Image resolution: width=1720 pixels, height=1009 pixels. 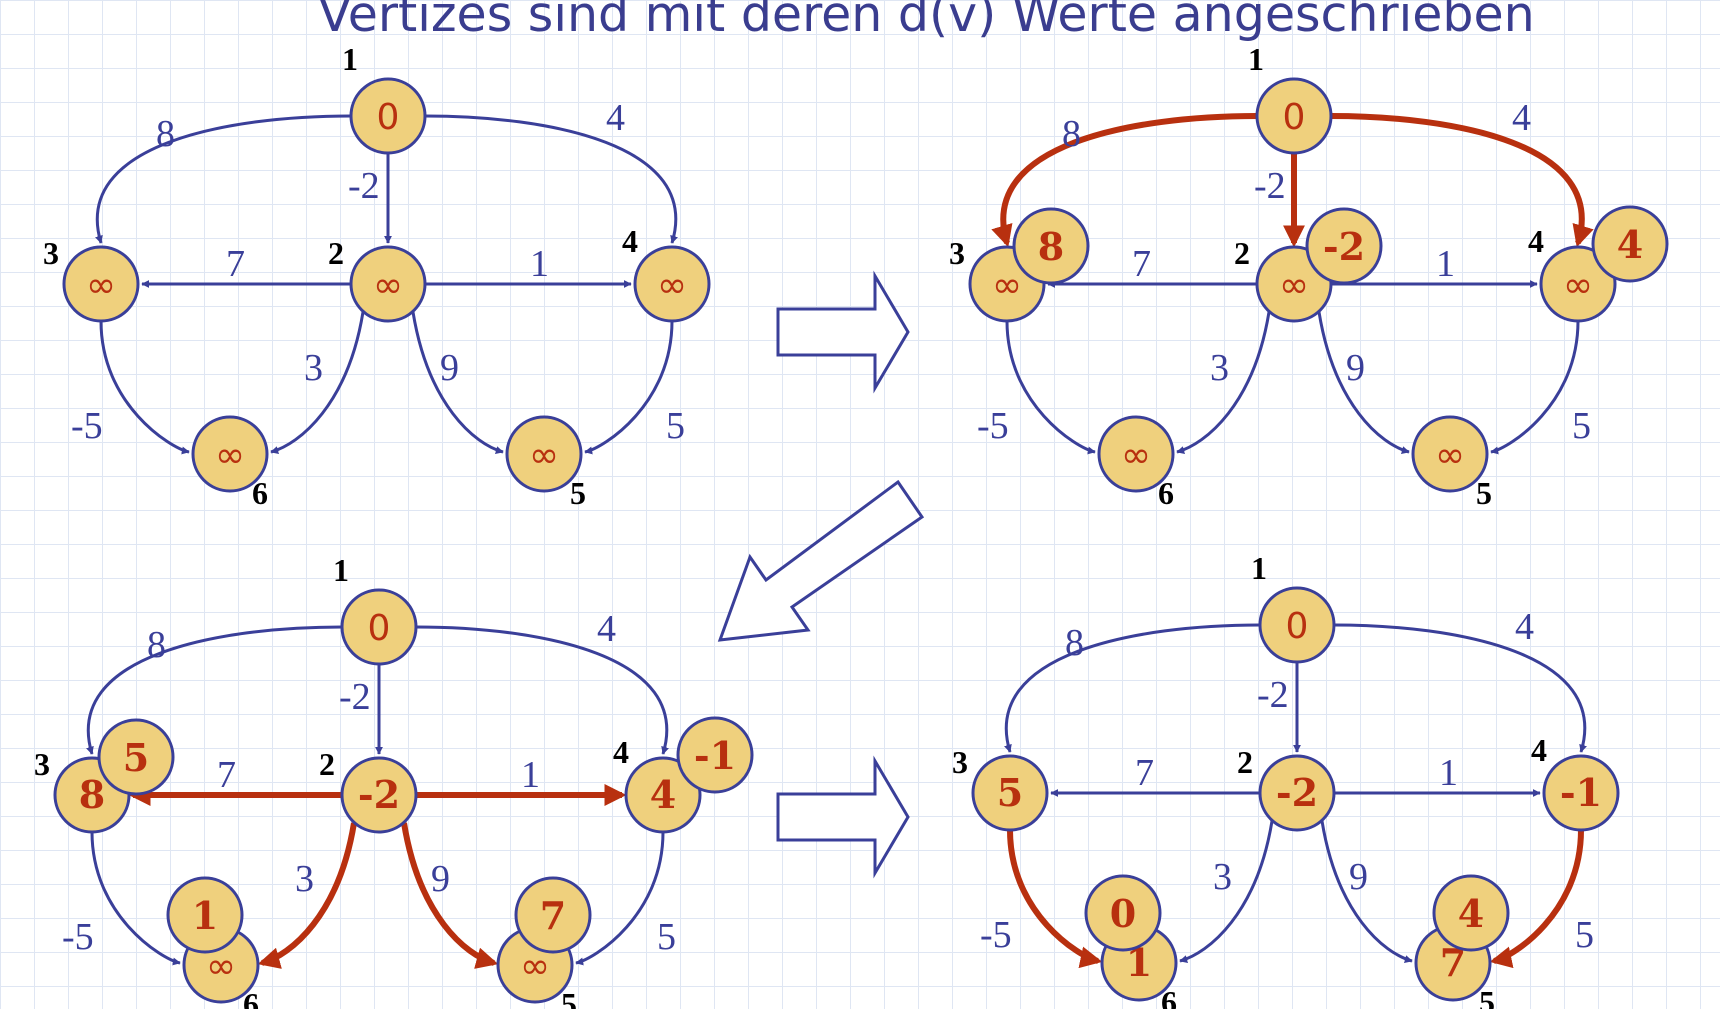 What do you see at coordinates (843, 332) in the screenshot?
I see `right-arrow-icon` at bounding box center [843, 332].